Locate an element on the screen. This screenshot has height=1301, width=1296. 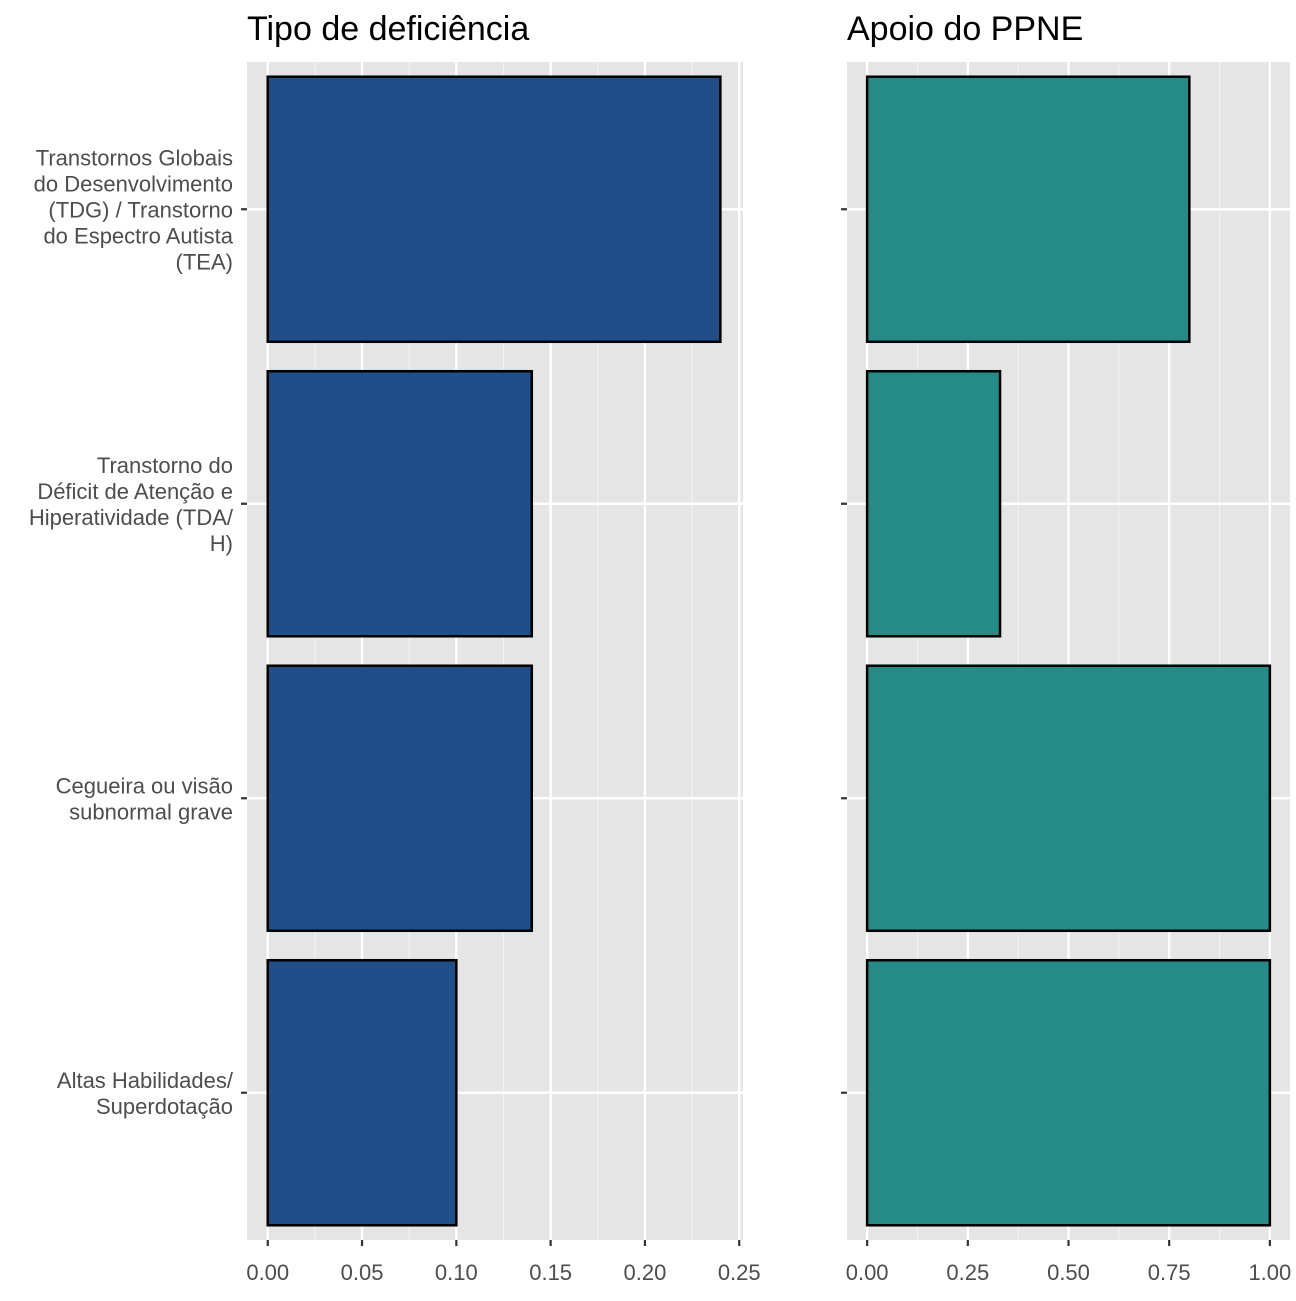
x-tick-label: 0.20 is located at coordinates (645, 1272).